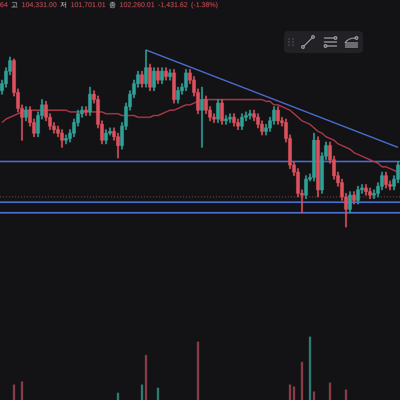 The image size is (400, 400). I want to click on candlestick, so click(202, 117).